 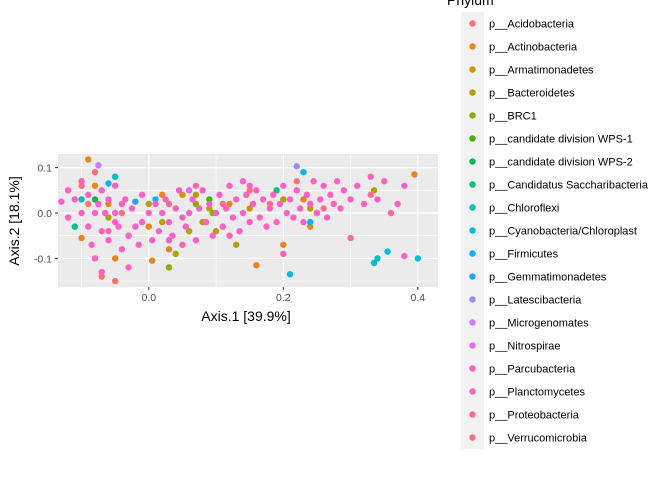 What do you see at coordinates (44, 214) in the screenshot?
I see `y-tick-label: 0.0` at bounding box center [44, 214].